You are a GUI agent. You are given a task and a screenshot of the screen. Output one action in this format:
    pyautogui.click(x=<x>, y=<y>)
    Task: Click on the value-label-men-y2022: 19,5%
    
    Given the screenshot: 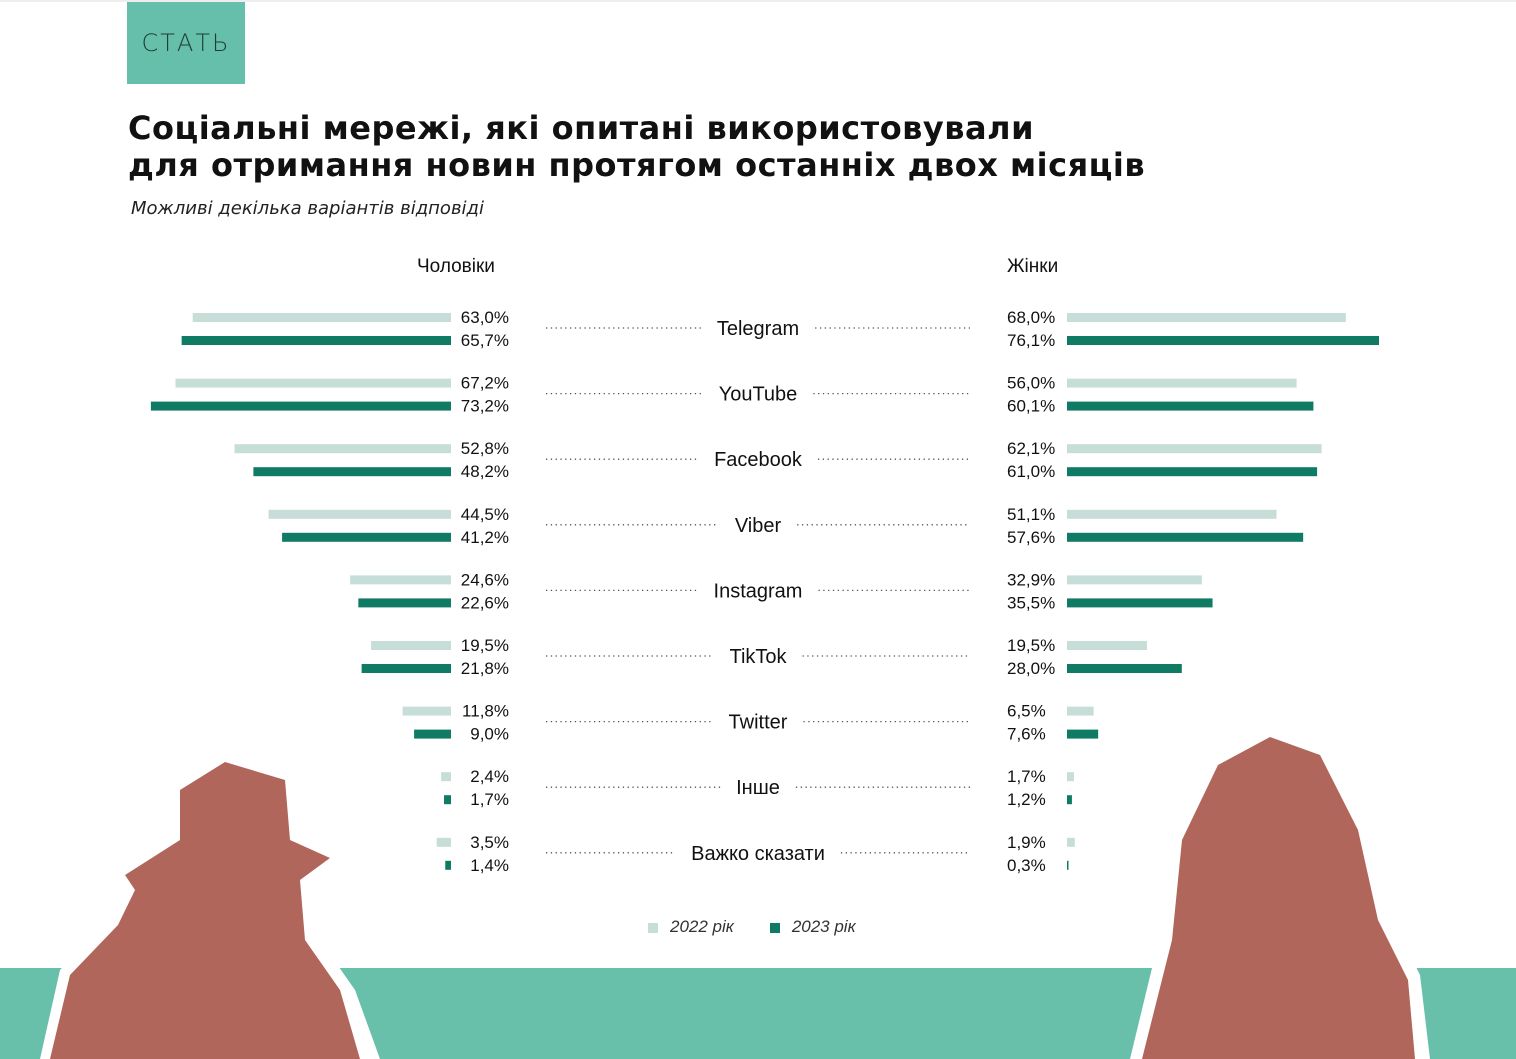 What is the action you would take?
    pyautogui.click(x=485, y=645)
    